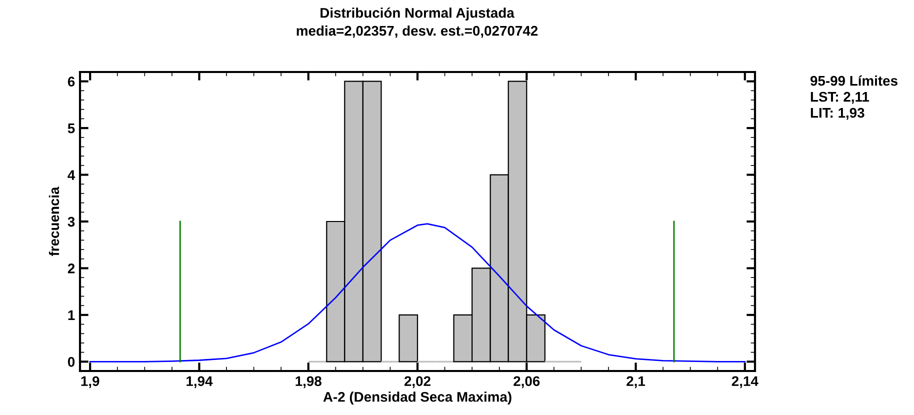 The height and width of the screenshot is (415, 914). What do you see at coordinates (527, 382) in the screenshot?
I see `x-tick-label: 2,06` at bounding box center [527, 382].